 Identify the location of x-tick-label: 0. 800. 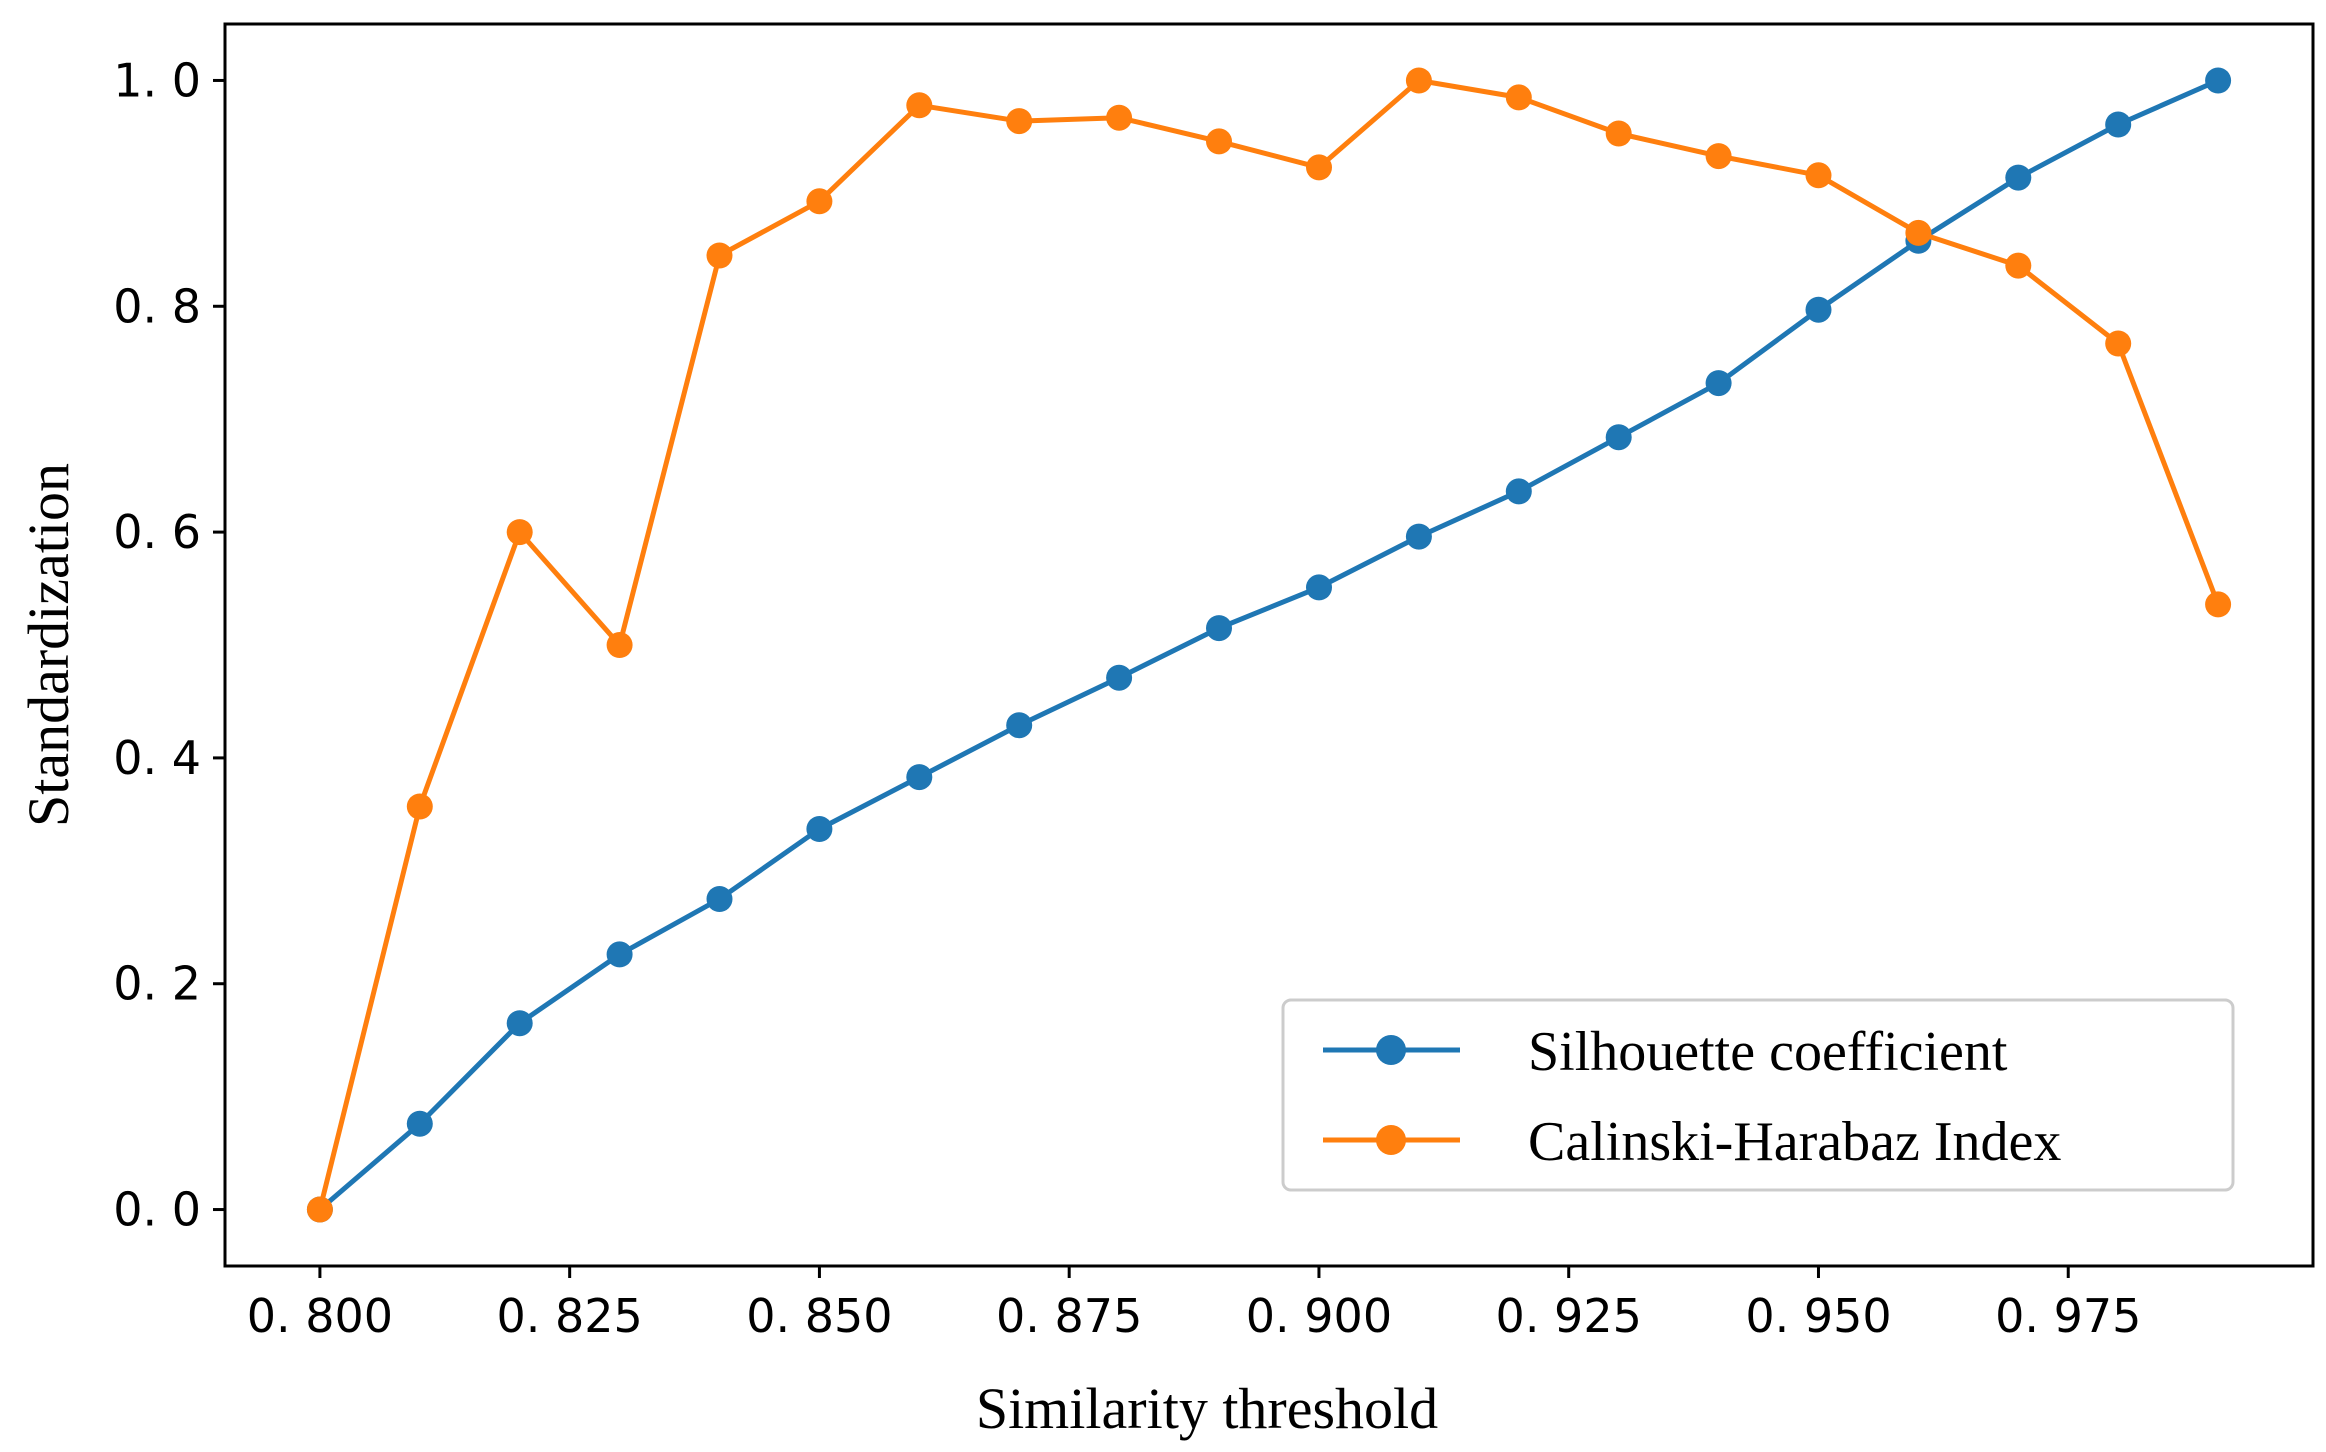
(320, 1316).